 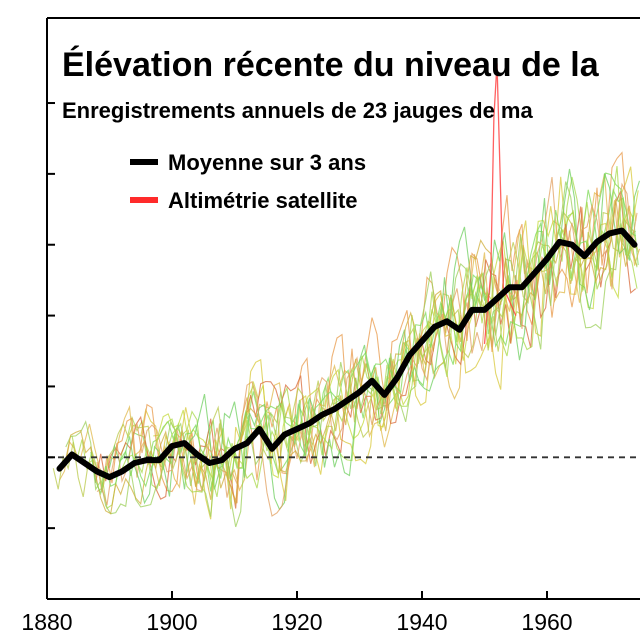 I want to click on y-ticks, so click(x=51, y=316).